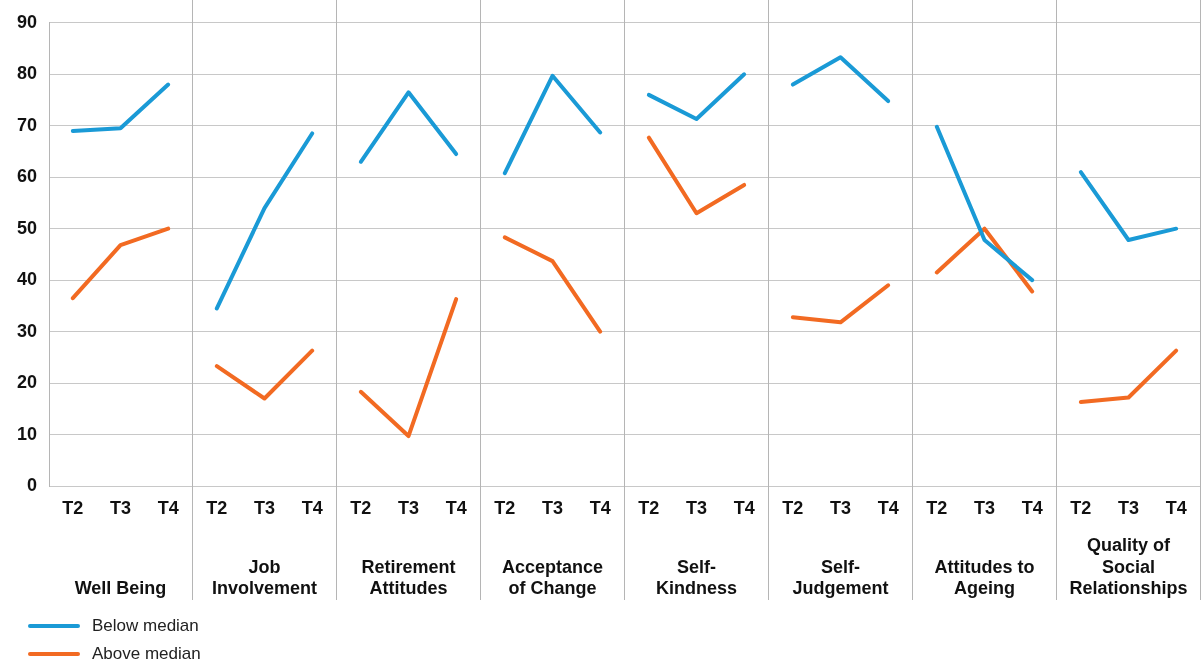  What do you see at coordinates (26, 279) in the screenshot?
I see `y-tick-label: 40` at bounding box center [26, 279].